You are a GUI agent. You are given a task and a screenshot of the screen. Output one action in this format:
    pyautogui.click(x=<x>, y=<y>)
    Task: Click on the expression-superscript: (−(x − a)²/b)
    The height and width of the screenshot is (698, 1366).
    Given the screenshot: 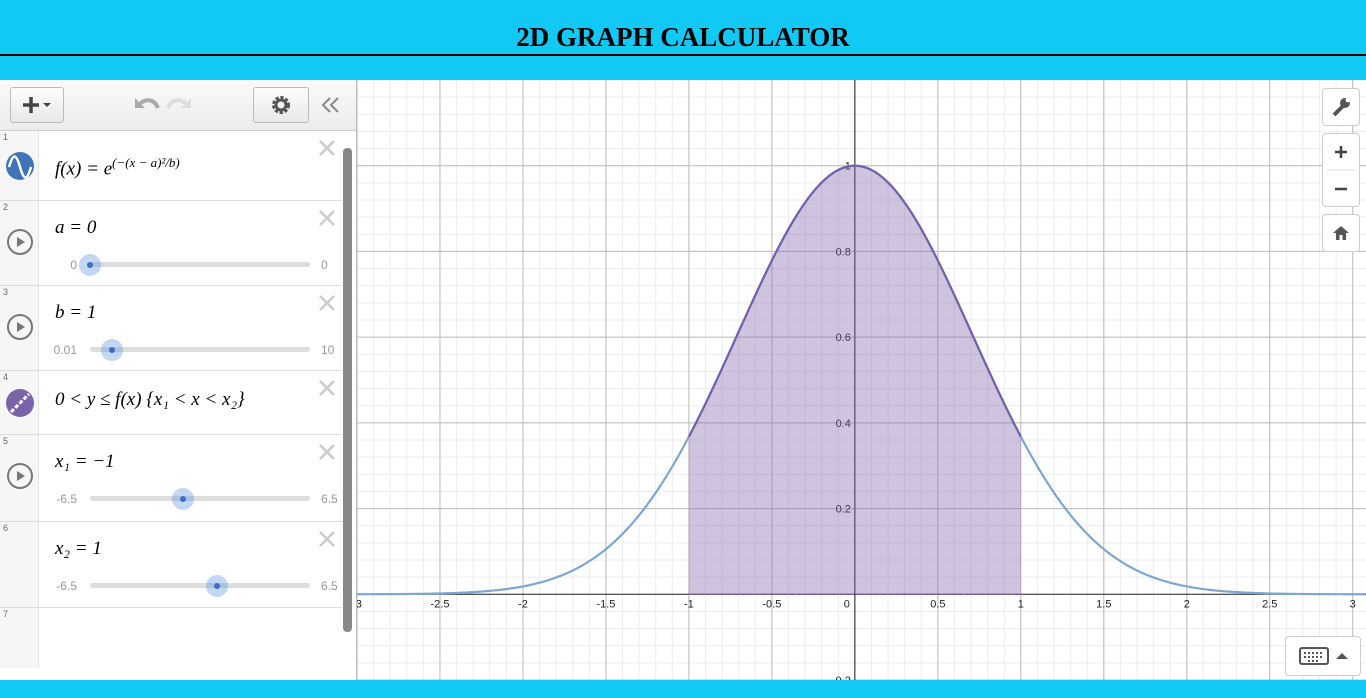 What is the action you would take?
    pyautogui.click(x=146, y=162)
    